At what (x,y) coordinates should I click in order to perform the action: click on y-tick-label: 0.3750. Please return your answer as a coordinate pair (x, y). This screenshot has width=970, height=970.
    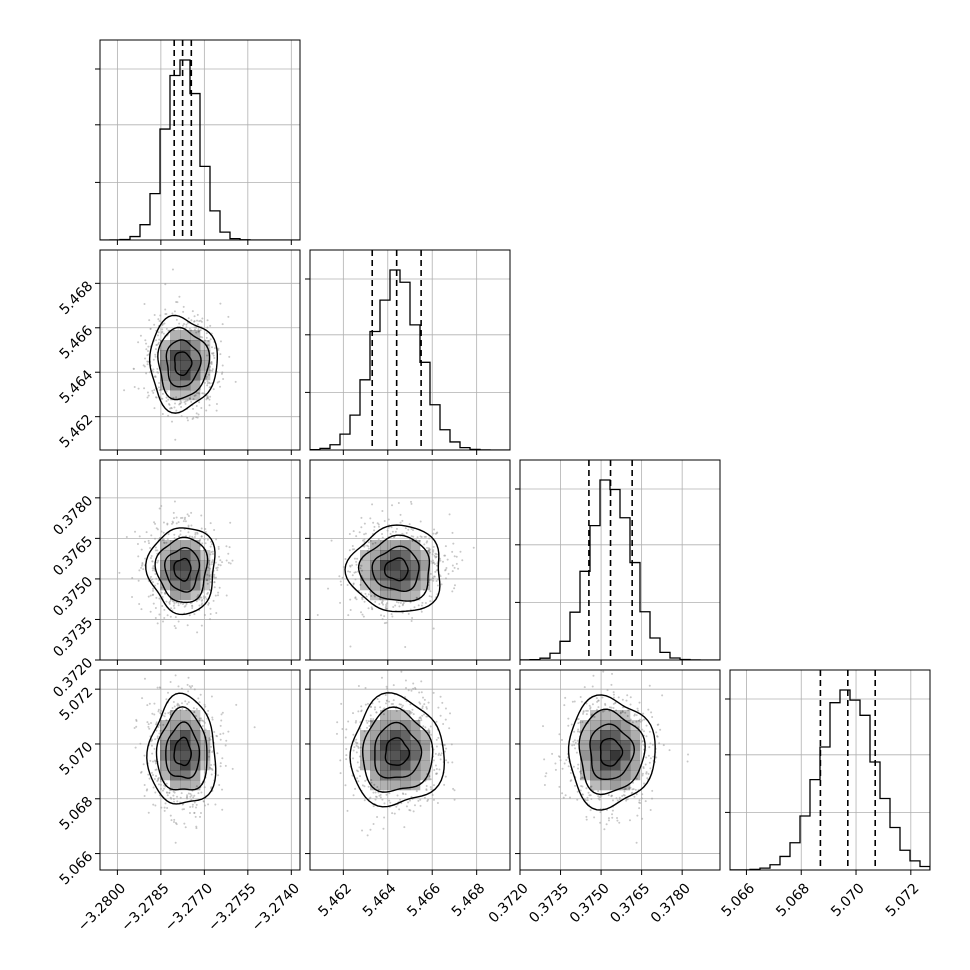
    Looking at the image, I should click on (73, 597).